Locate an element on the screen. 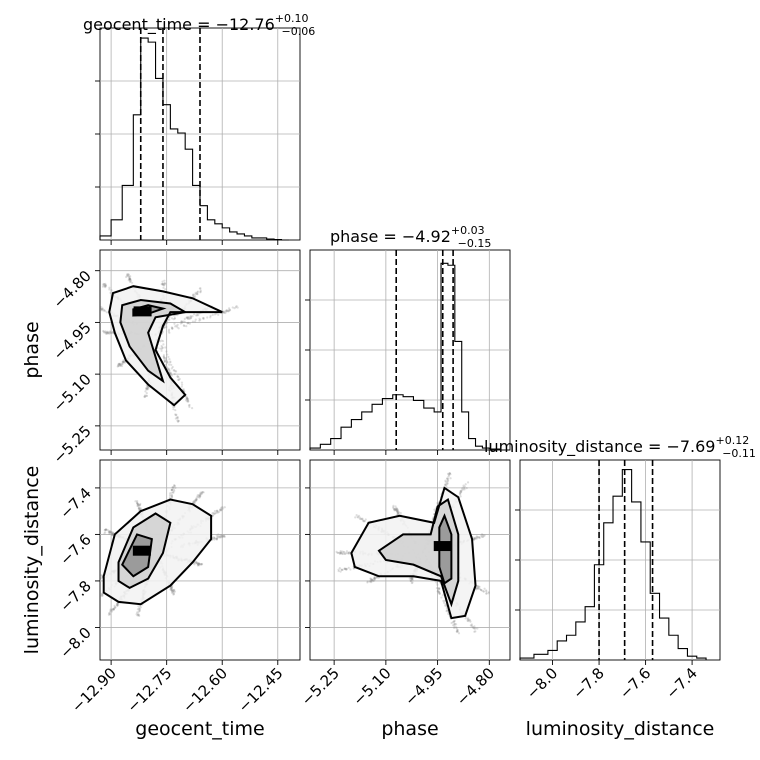  panel-scatter-lum-geocent is located at coordinates (200, 560).